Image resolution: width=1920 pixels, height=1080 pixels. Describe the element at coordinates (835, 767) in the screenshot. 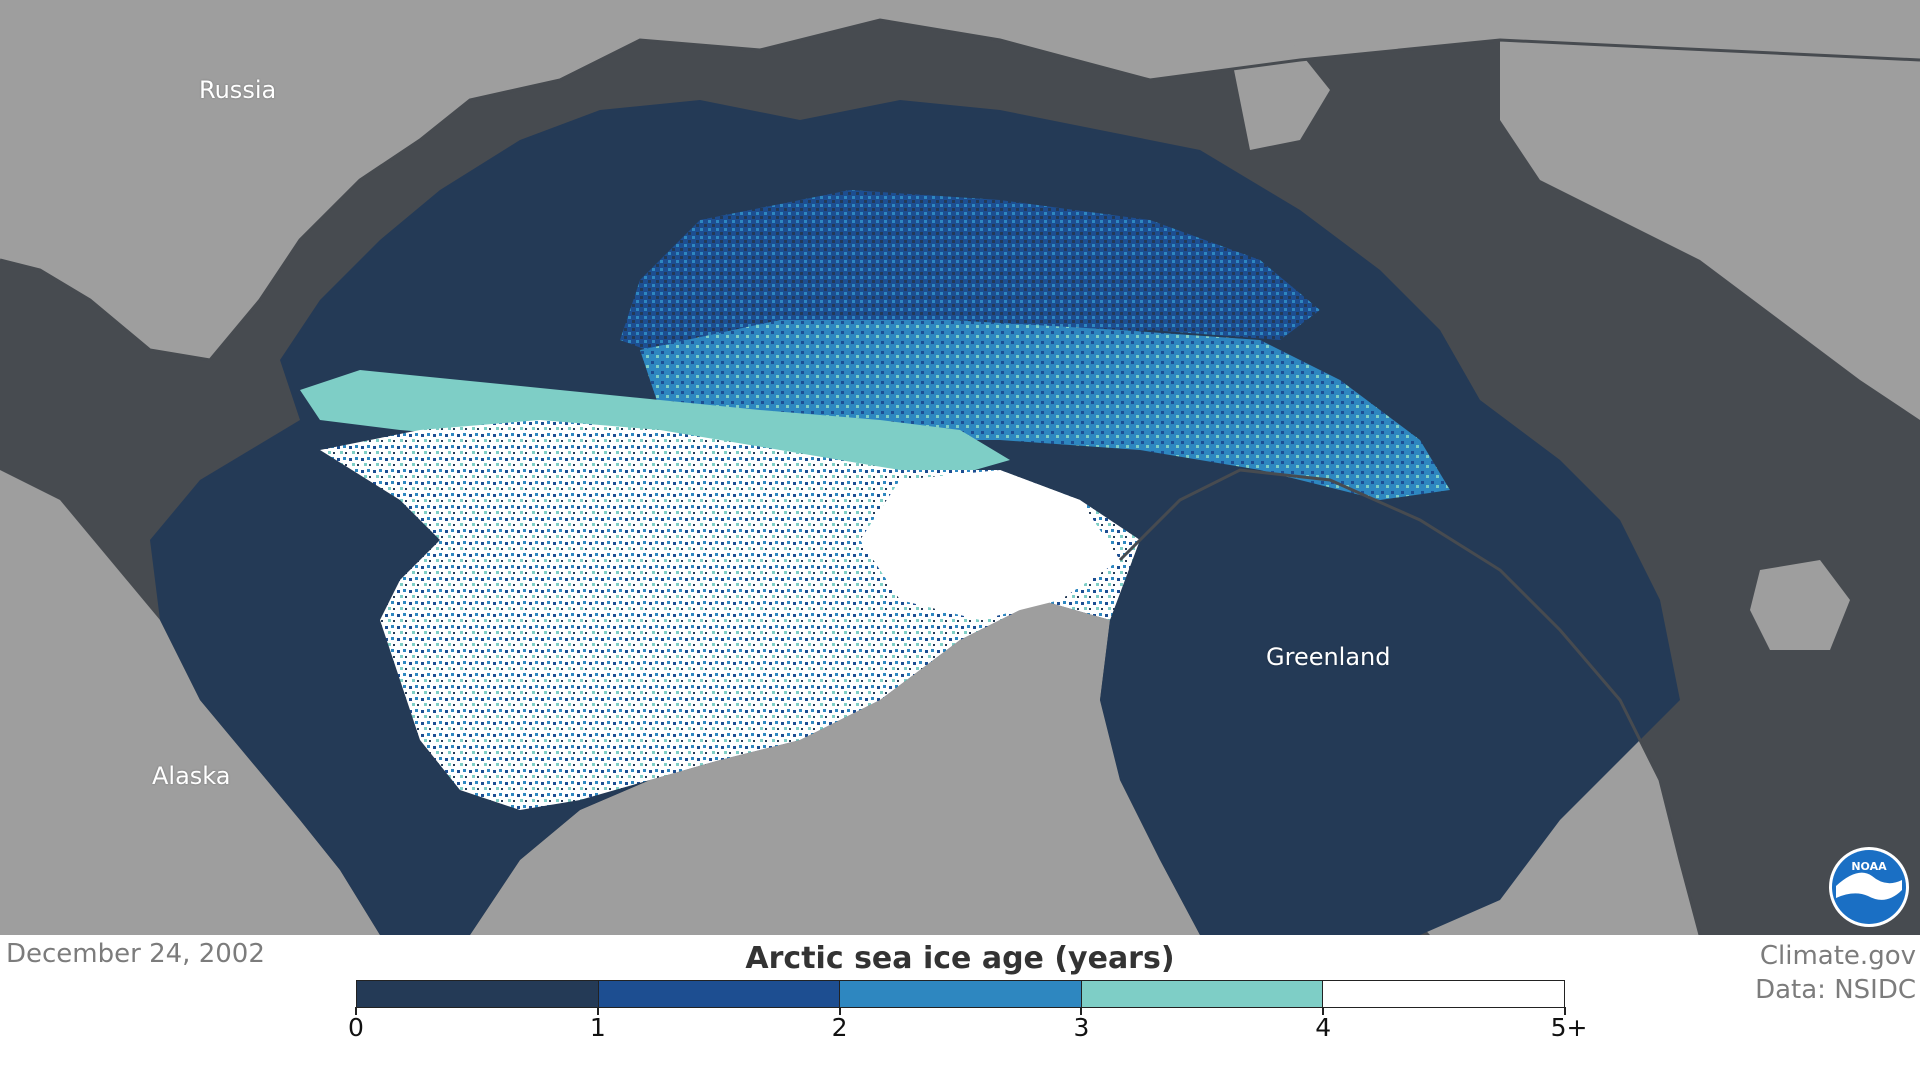

I see `land-canada` at that location.